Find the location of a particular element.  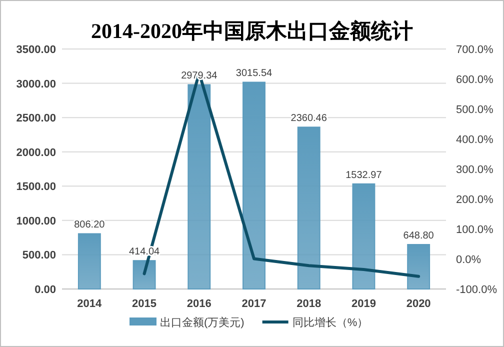

y-tick-label: 3500.00 is located at coordinates (36, 50).